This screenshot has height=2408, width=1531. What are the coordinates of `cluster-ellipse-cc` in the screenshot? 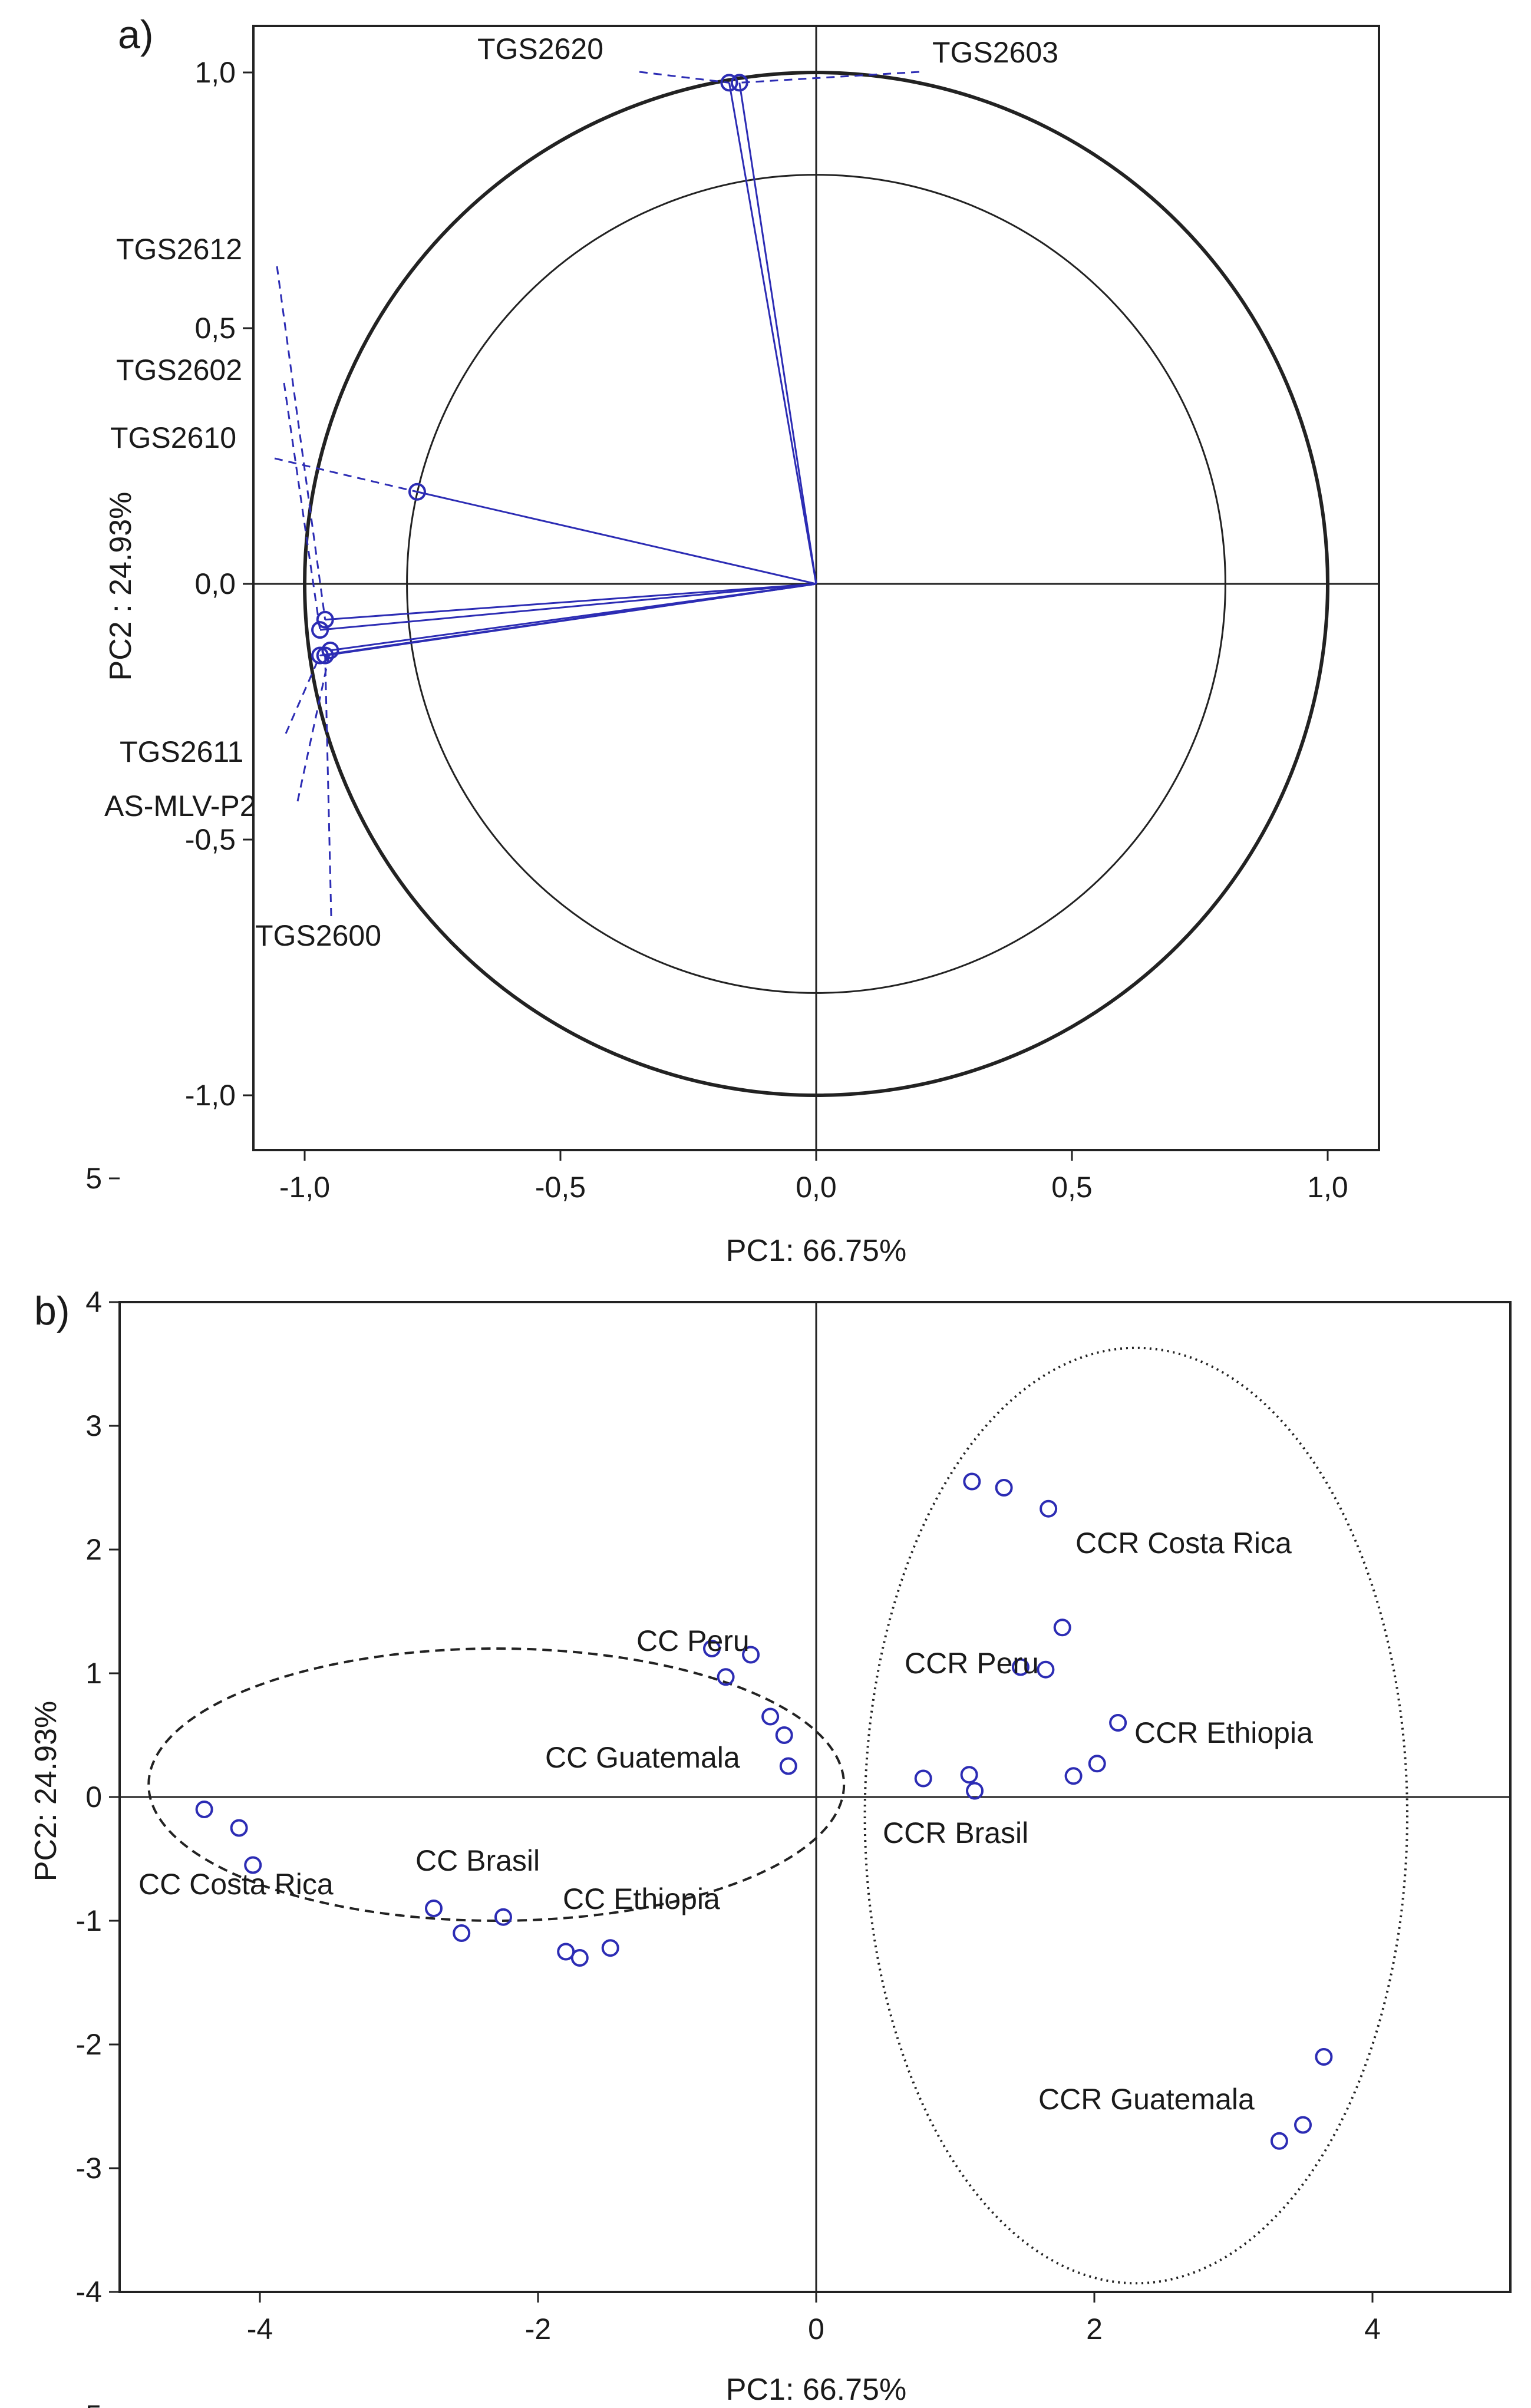 It's located at (496, 1784).